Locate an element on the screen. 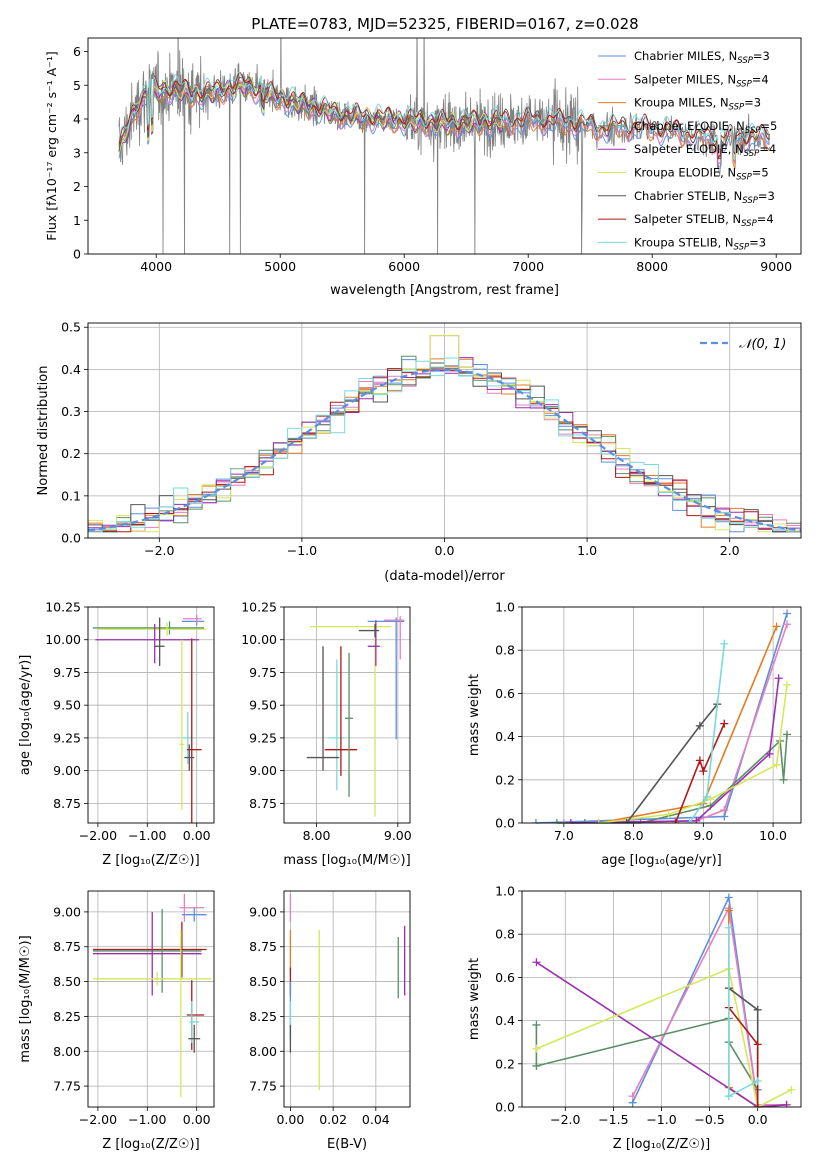  y-tick-label: 8.50 is located at coordinates (67, 981).